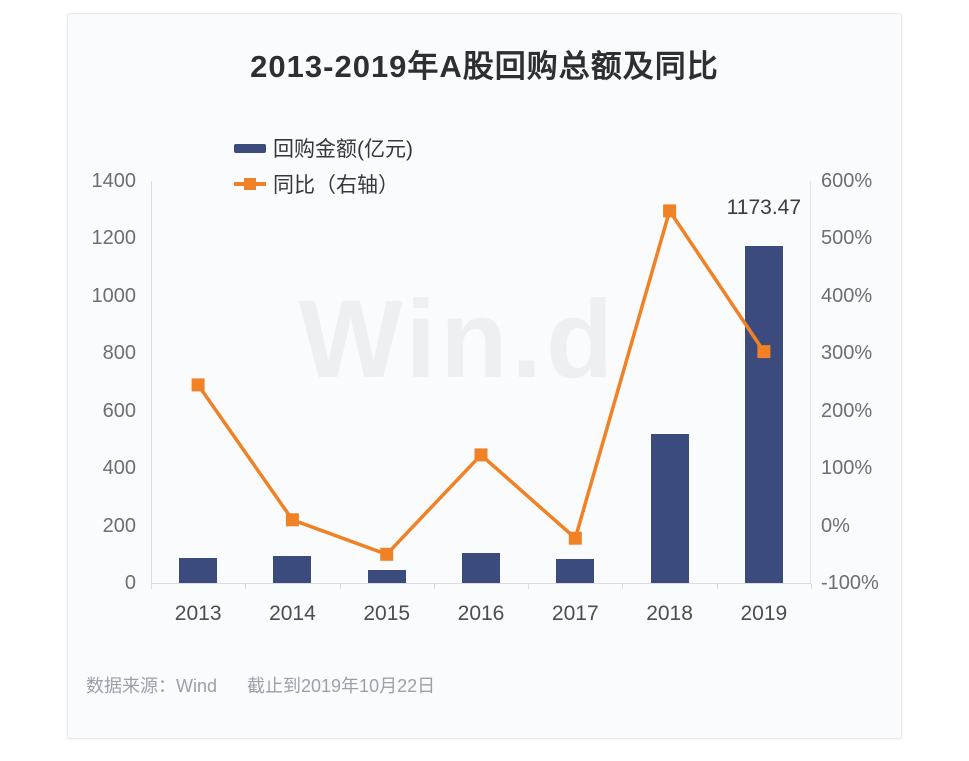 Image resolution: width=969 pixels, height=761 pixels. What do you see at coordinates (860, 382) in the screenshot?
I see `right-axis-labels: 600% 500% 400% 300% 200% 100% 0% -100%` at bounding box center [860, 382].